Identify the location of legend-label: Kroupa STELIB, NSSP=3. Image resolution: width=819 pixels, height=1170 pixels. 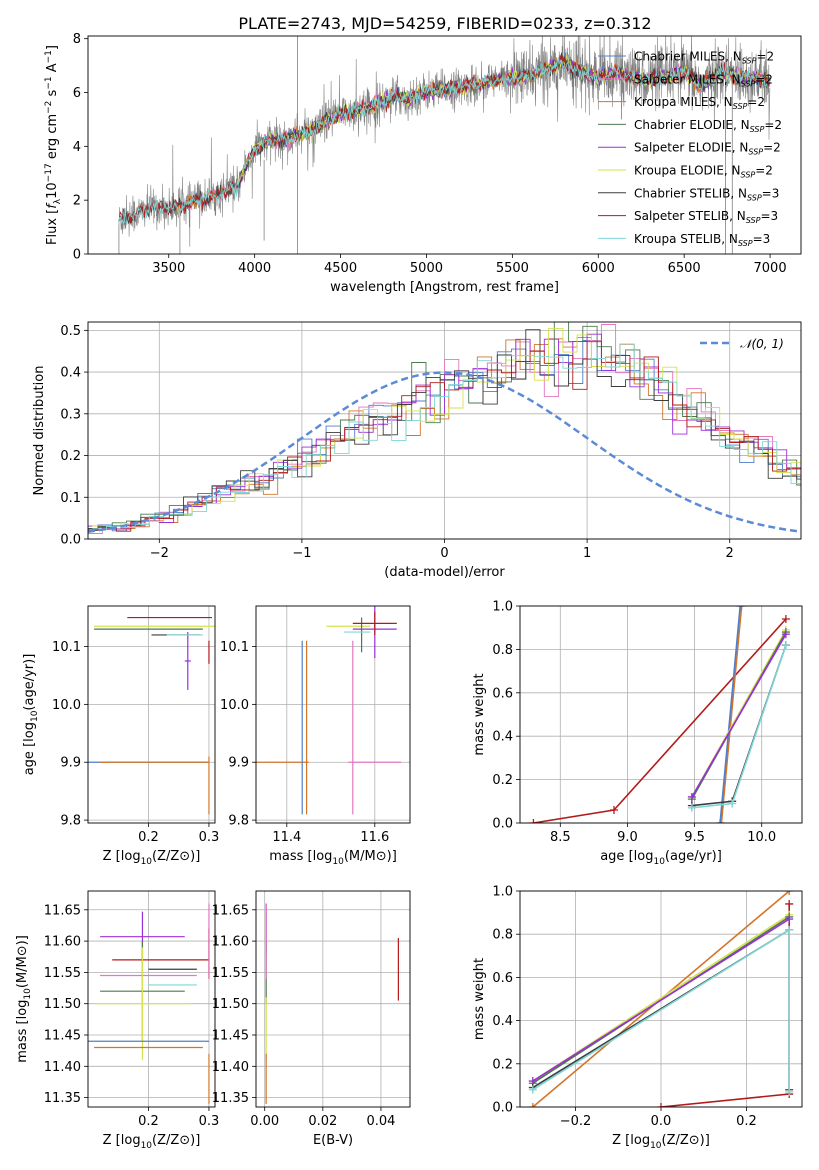
(702, 240).